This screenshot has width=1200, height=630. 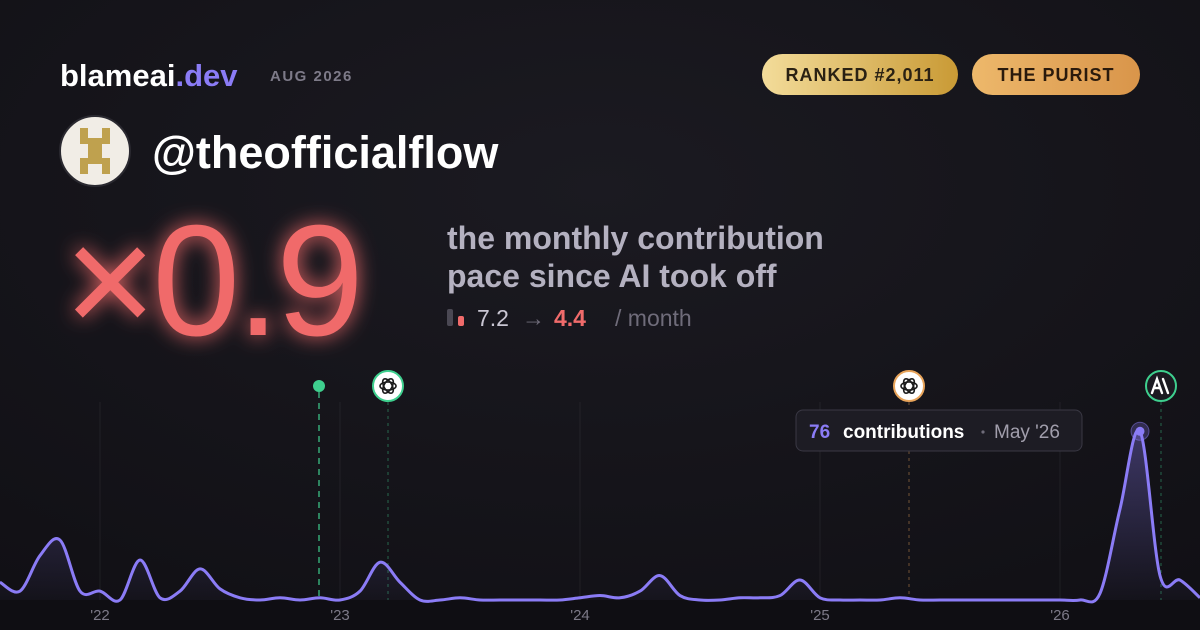 I want to click on brand-tld: .dev, so click(x=206, y=75).